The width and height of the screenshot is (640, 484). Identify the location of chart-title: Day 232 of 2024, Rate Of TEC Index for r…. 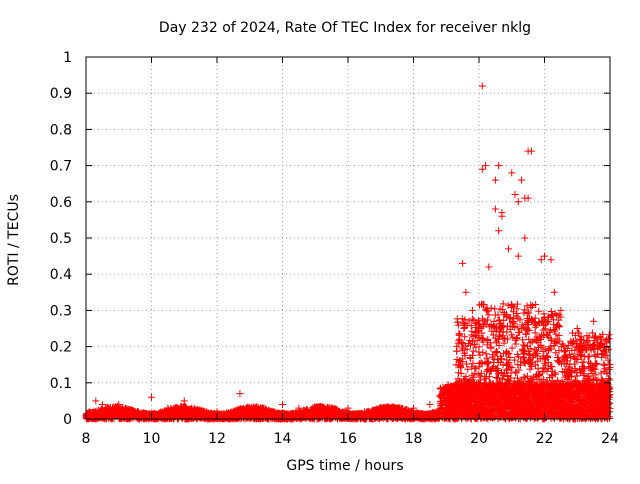
(345, 28).